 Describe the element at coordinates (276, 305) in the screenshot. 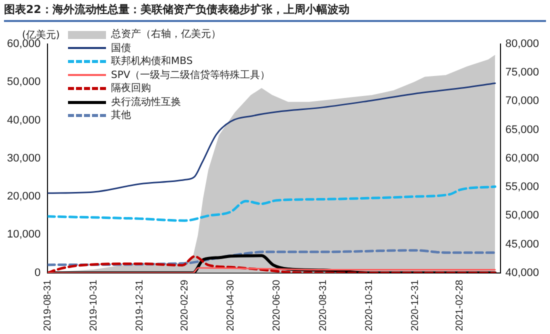

I see `x-tick-label: 2020-06-30` at that location.